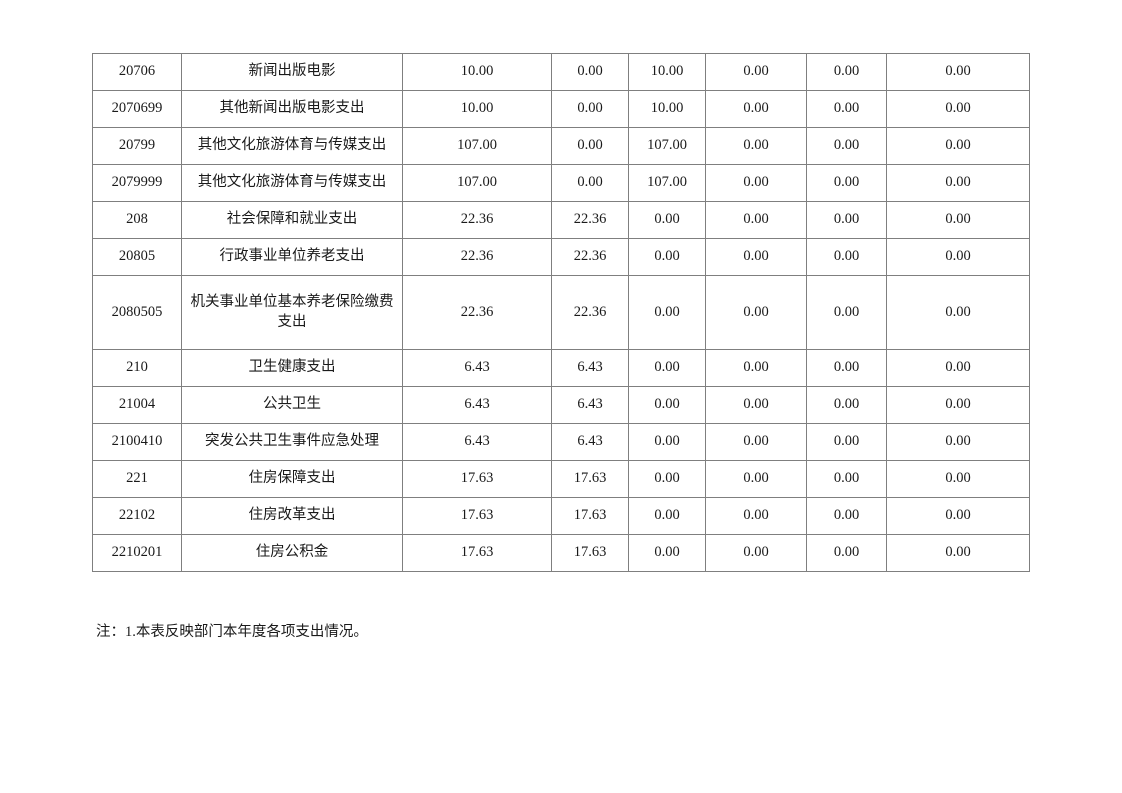 This screenshot has height=793, width=1122. What do you see at coordinates (137, 146) in the screenshot?
I see `cell-code: 20799` at bounding box center [137, 146].